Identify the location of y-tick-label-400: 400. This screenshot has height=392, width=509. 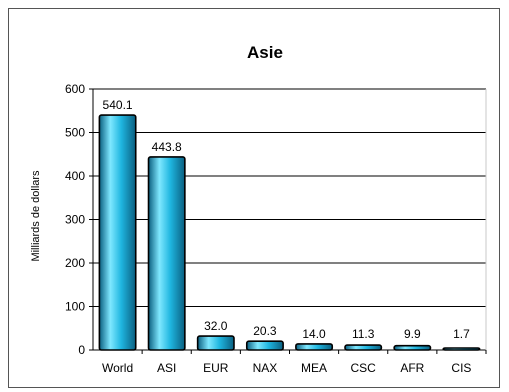
(75, 176).